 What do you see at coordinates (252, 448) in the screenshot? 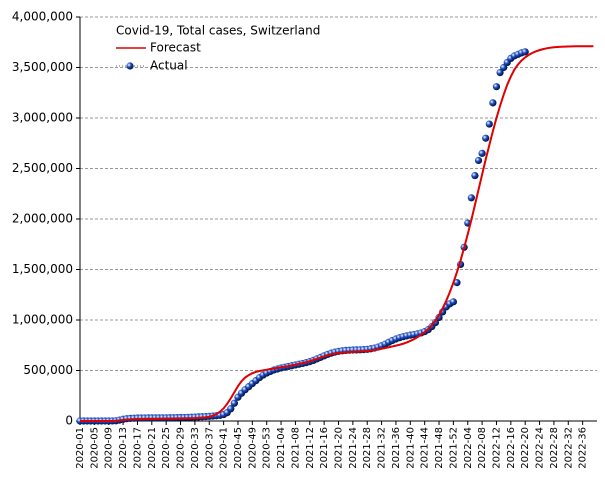
I see `x-tick-label: 2020-49` at bounding box center [252, 448].